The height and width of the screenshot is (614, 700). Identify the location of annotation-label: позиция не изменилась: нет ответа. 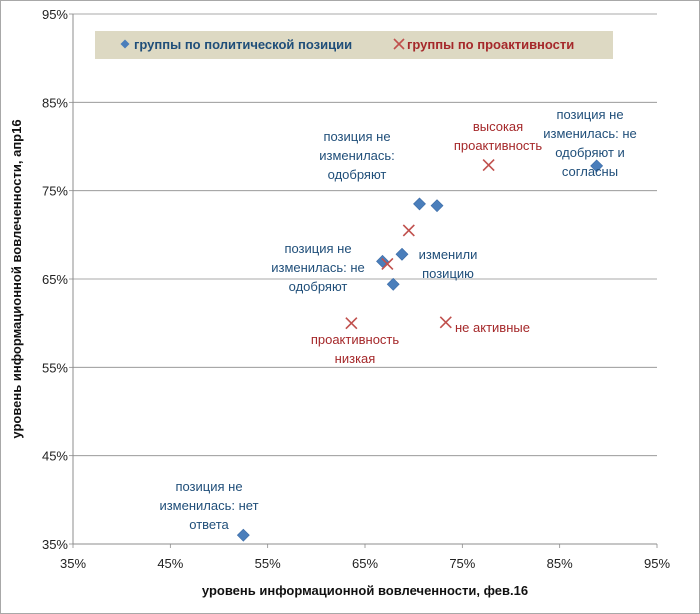
(208, 505).